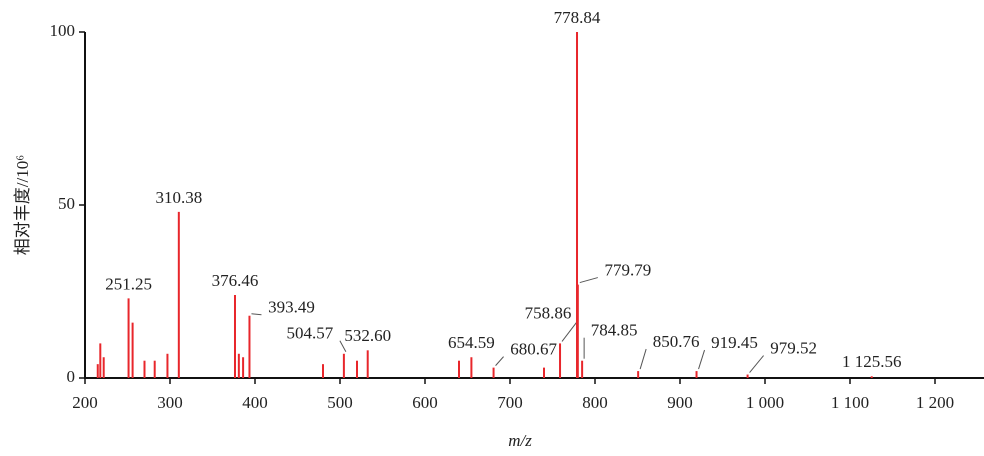 This screenshot has width=984, height=456. Describe the element at coordinates (367, 335) in the screenshot. I see `peak-label: 532.60` at that location.